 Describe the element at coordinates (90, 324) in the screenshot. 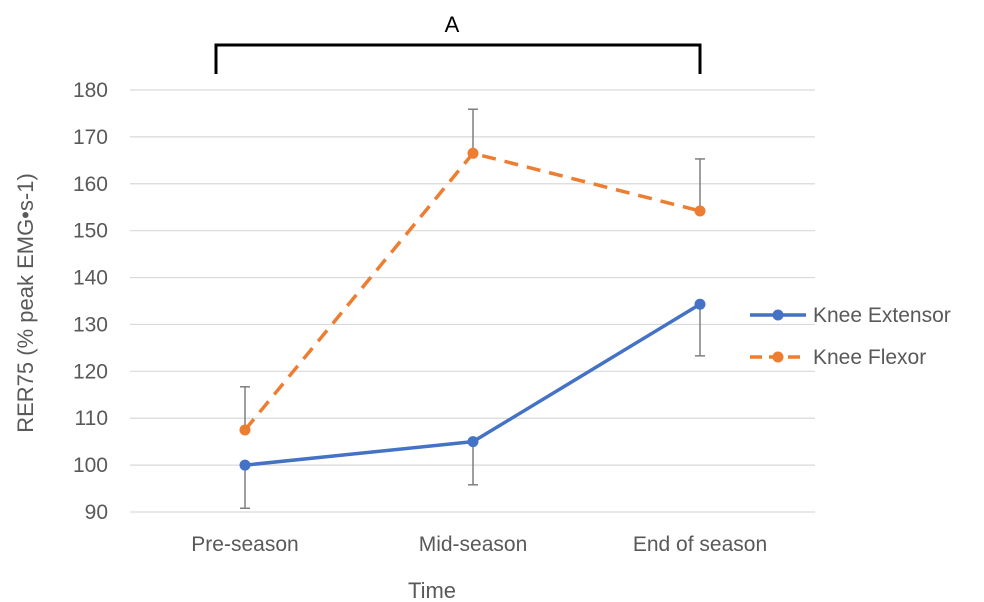

I see `y-tick-label: 130` at that location.